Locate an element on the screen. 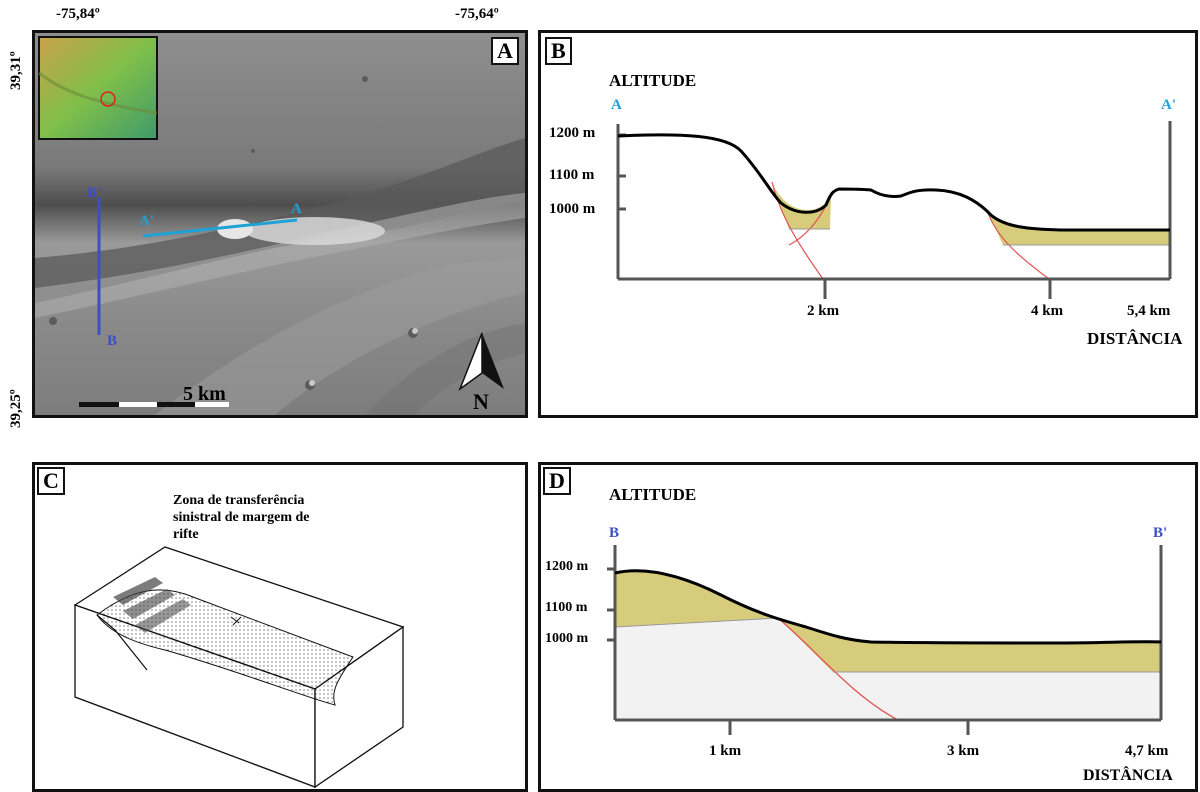 Image resolution: width=1200 pixels, height=792 pixels. panel-b-tag: B is located at coordinates (558, 51).